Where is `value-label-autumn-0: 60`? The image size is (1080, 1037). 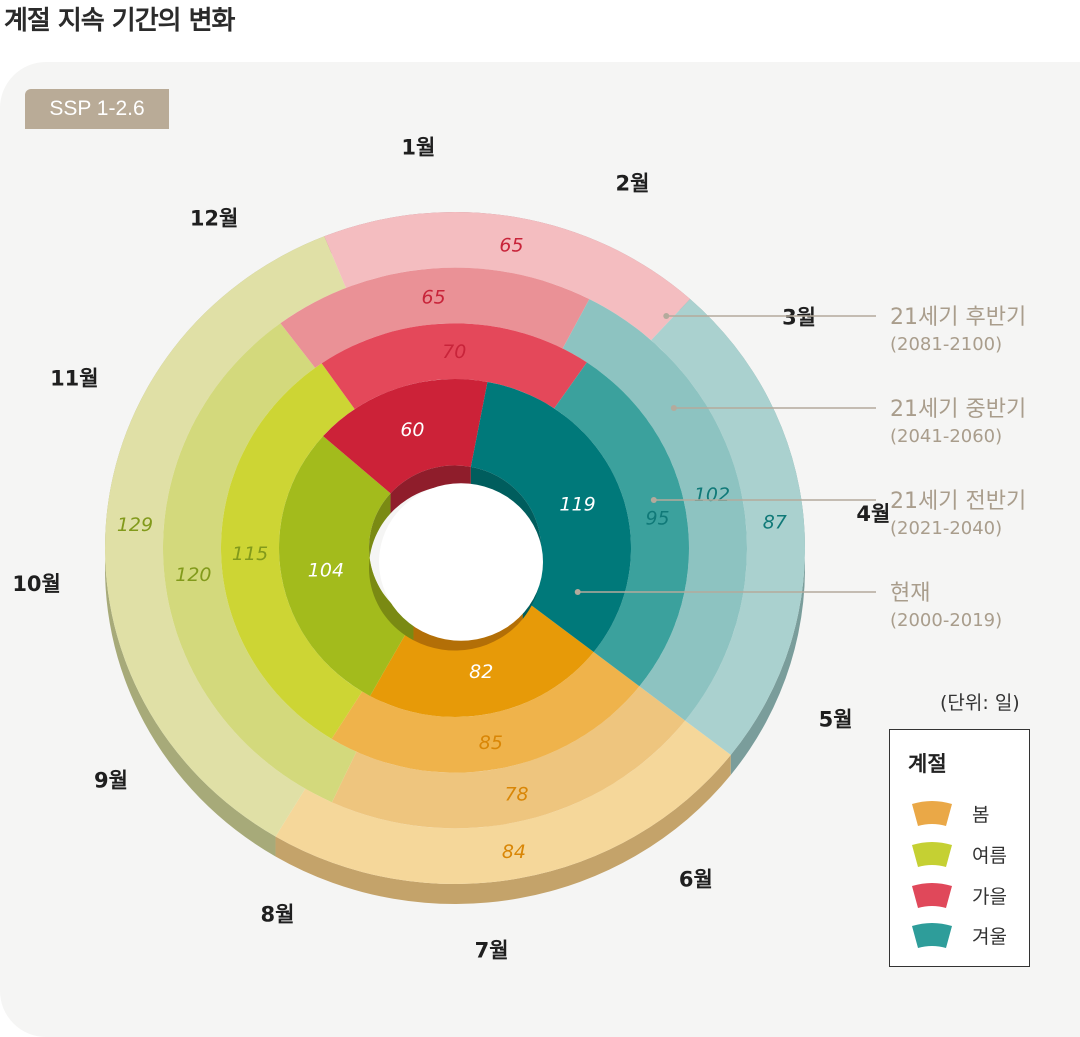
value-label-autumn-0: 60 is located at coordinates (412, 430).